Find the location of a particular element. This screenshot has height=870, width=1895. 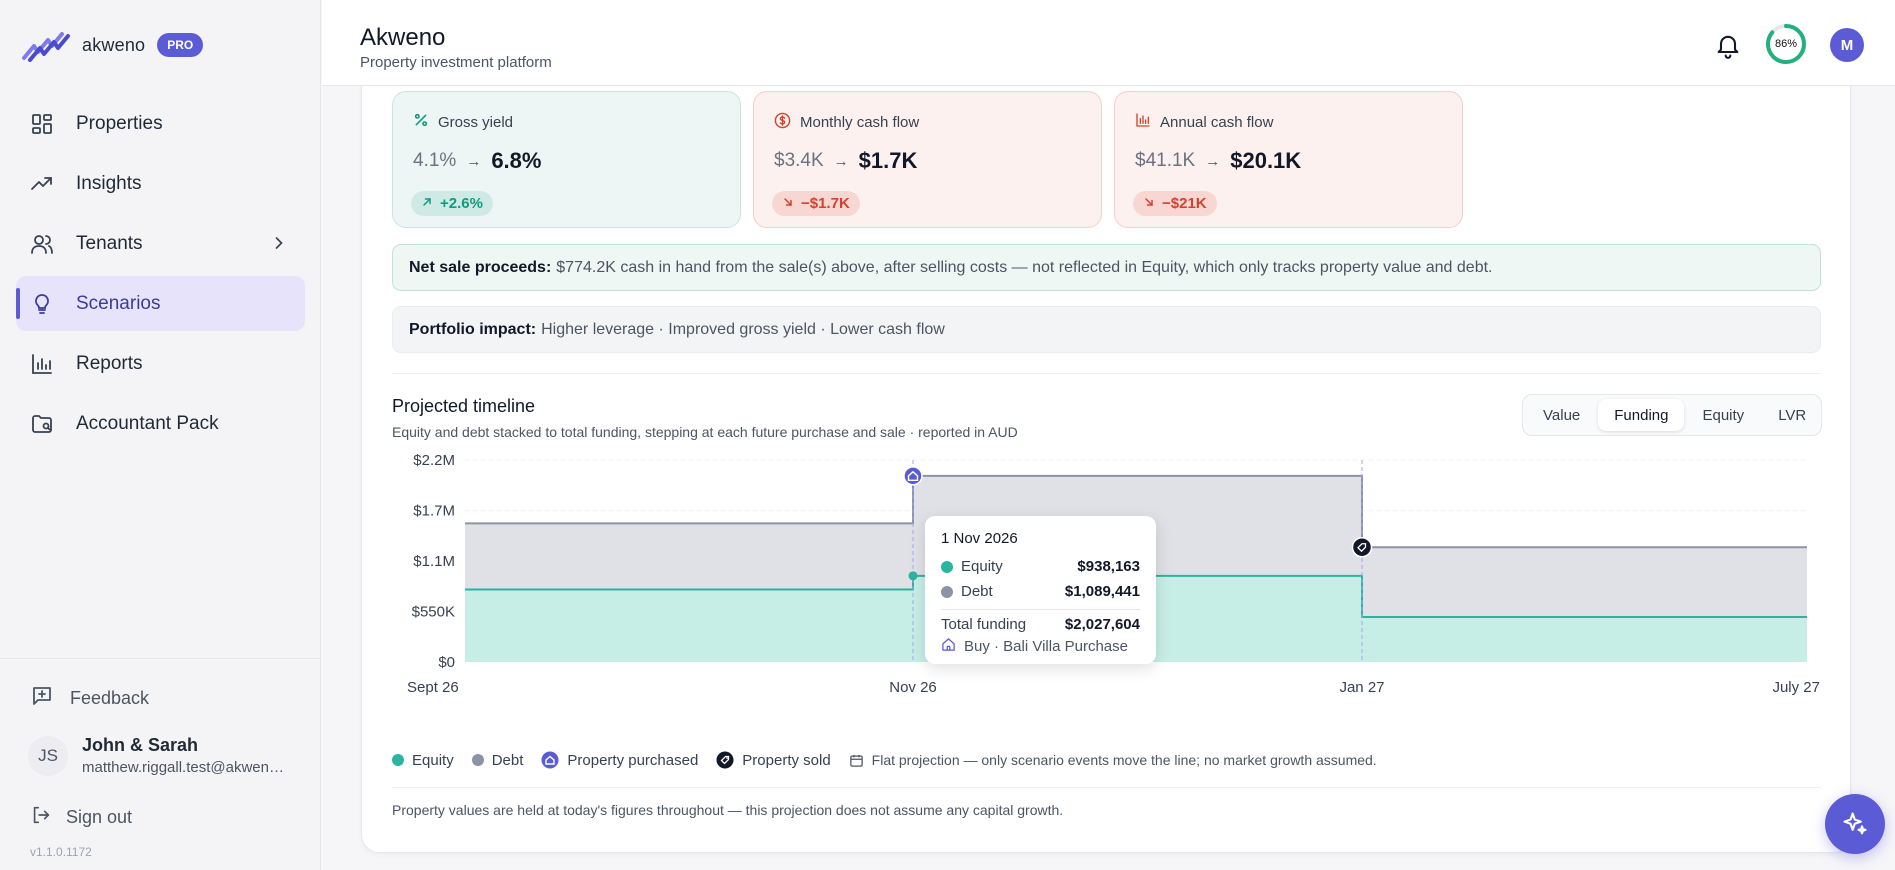

percent-icon is located at coordinates (421, 122).